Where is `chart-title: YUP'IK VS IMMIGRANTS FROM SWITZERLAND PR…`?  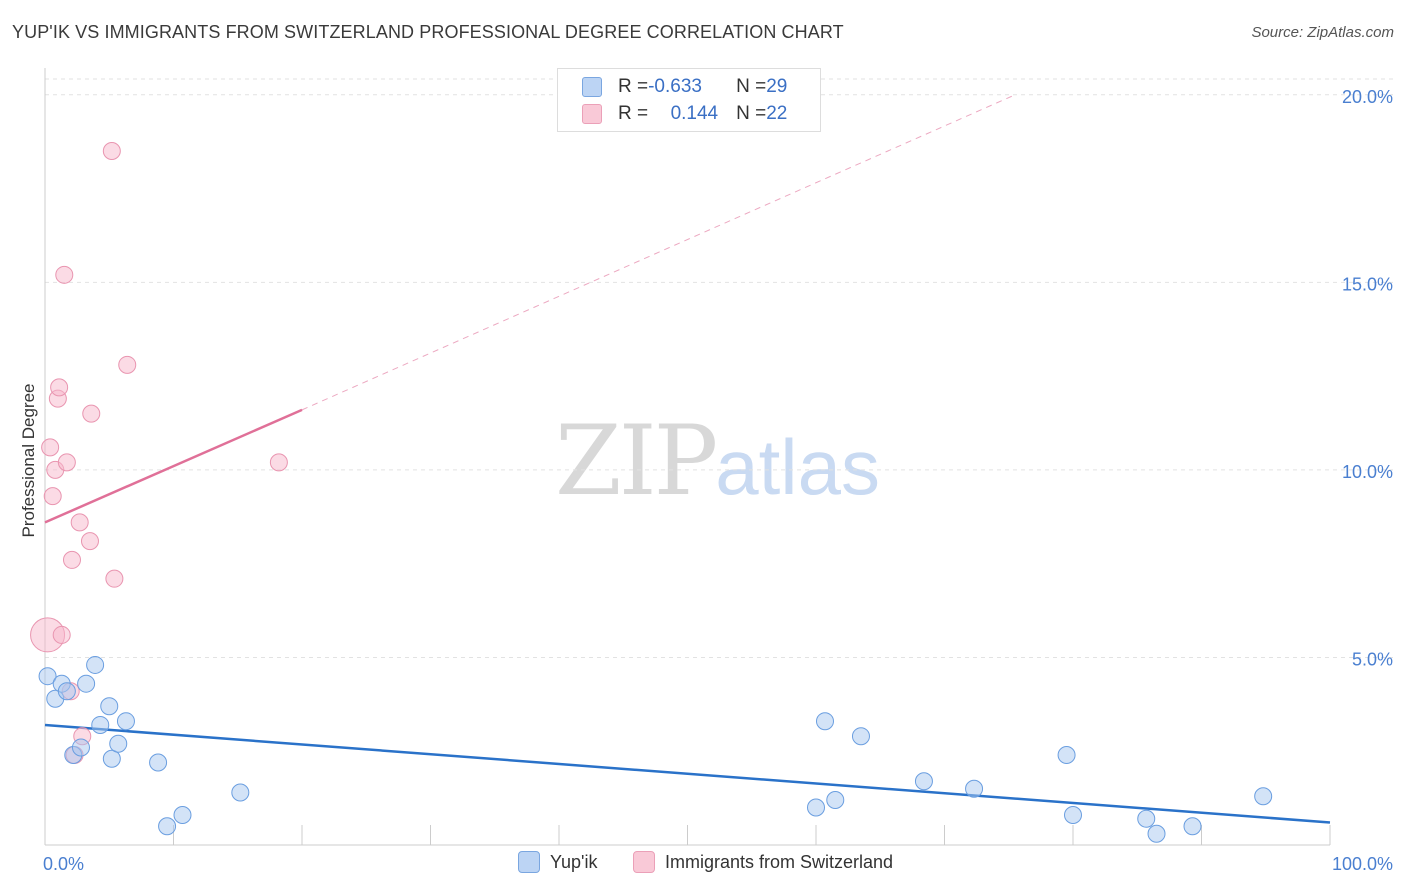
chart-title: YUP'IK VS IMMIGRANTS FROM SWITZERLAND PR… is located at coordinates (428, 32).